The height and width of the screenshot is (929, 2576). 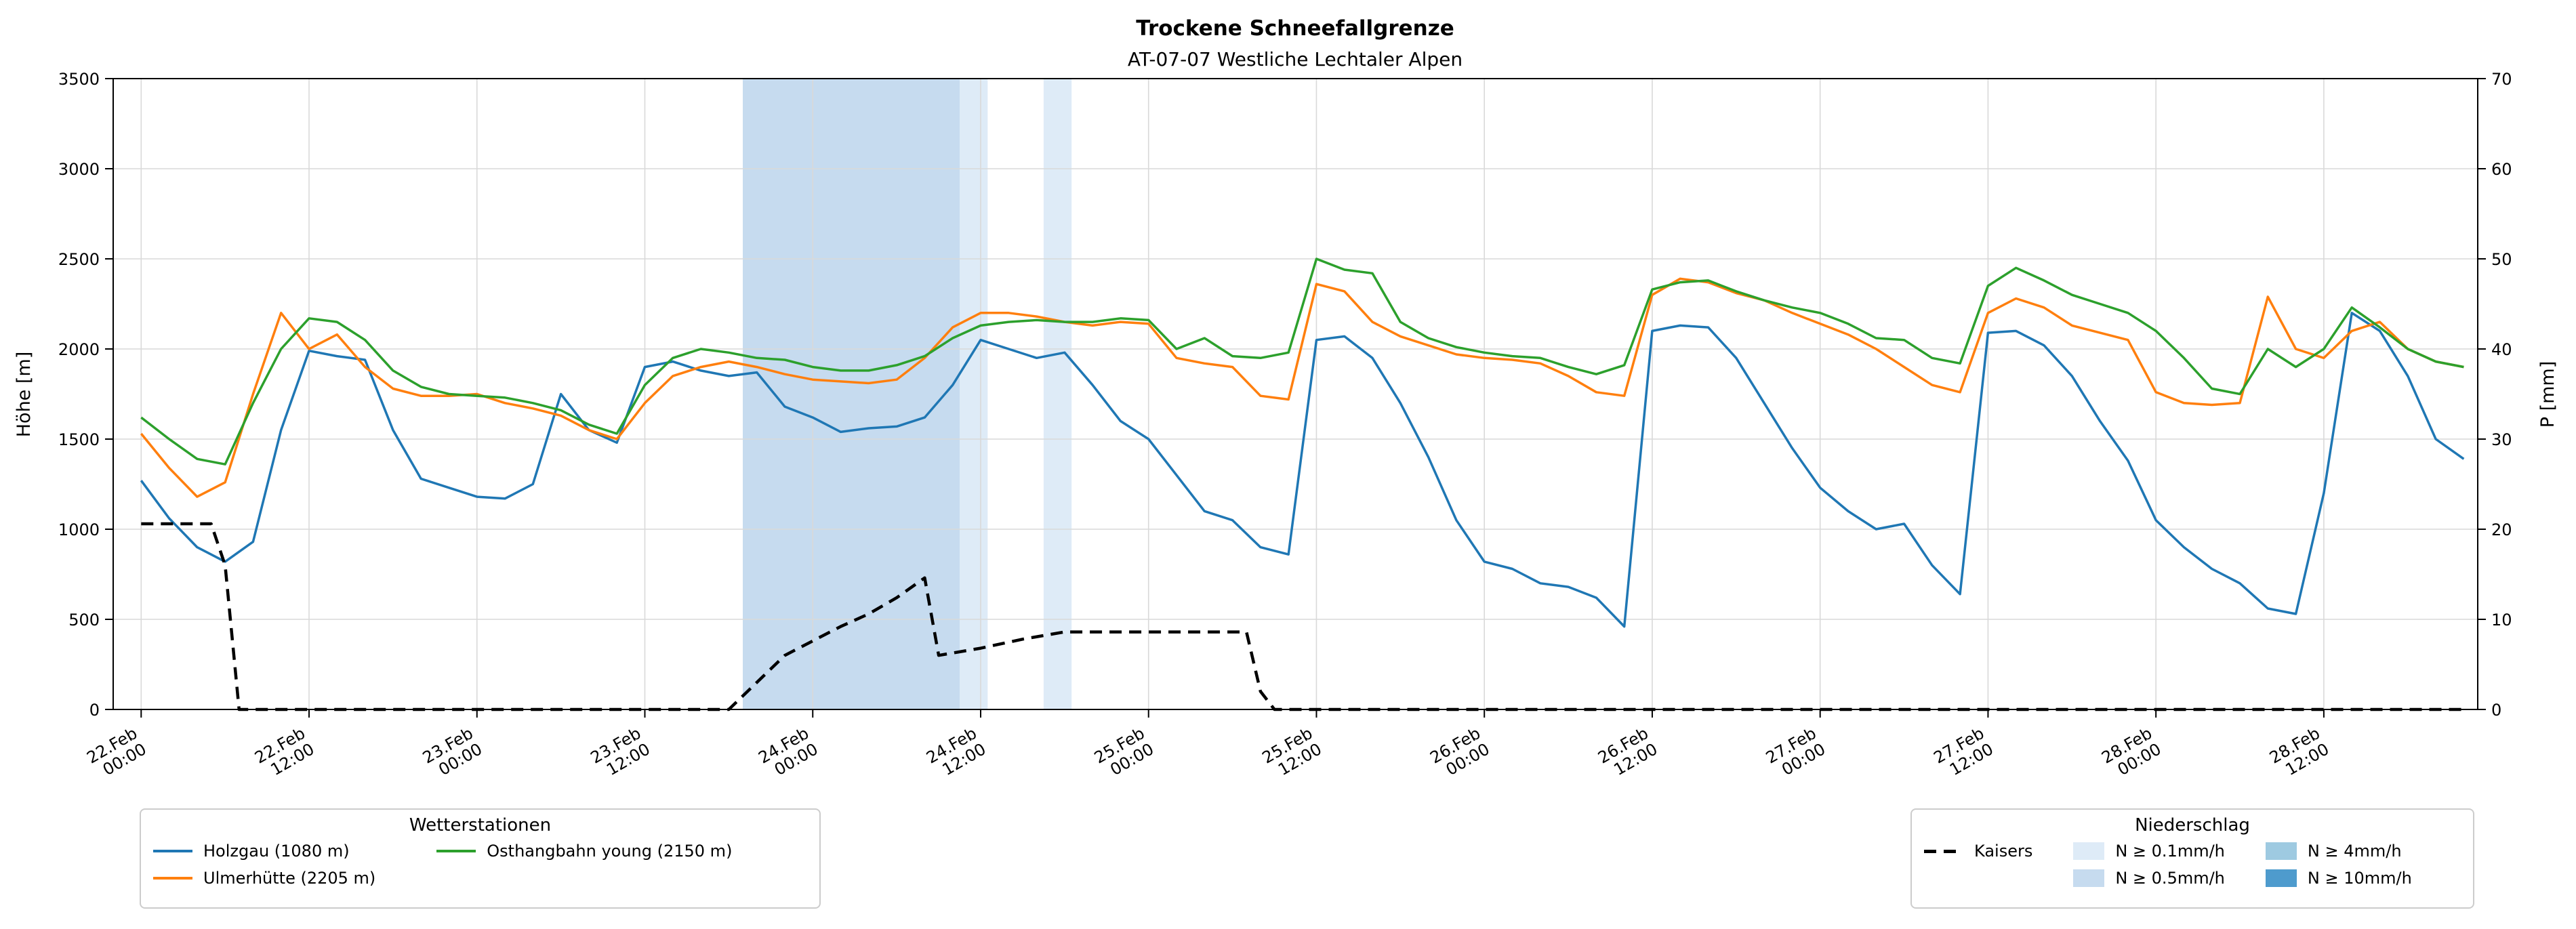 I want to click on legend-niederschlag-column: Kaisers, so click(x=1978, y=851).